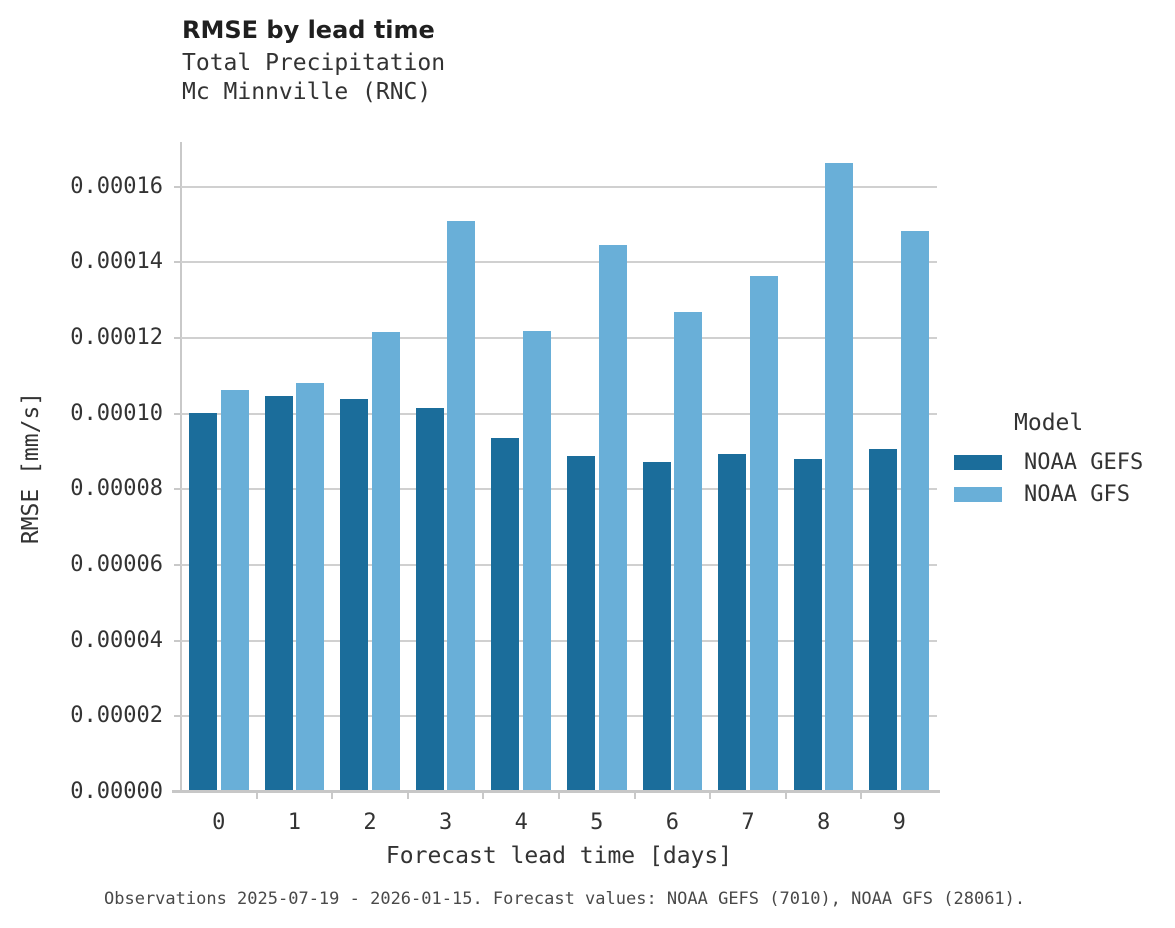 The width and height of the screenshot is (1175, 928). What do you see at coordinates (314, 63) in the screenshot?
I see `chart-subtitle-line-1: Total Precipitation` at bounding box center [314, 63].